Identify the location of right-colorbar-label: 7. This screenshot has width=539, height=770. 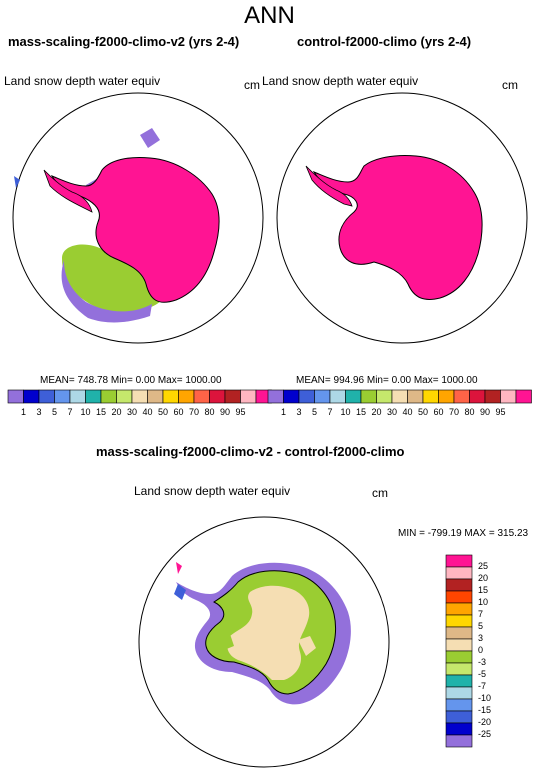
(330, 412).